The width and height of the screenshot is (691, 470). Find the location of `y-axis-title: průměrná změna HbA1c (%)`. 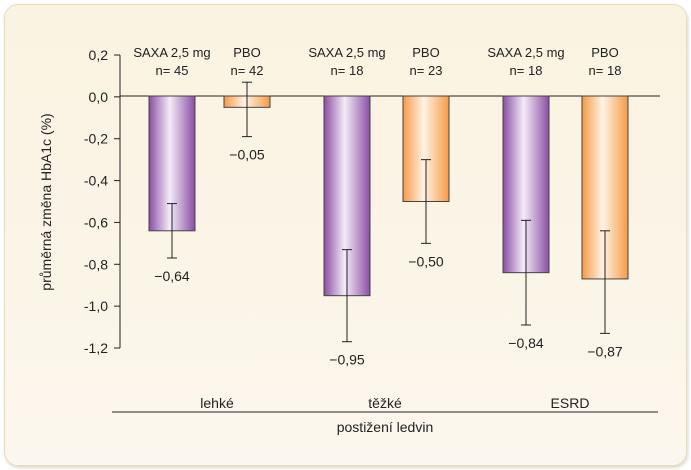

y-axis-title: průměrná změna HbA1c (%) is located at coordinates (46, 201).